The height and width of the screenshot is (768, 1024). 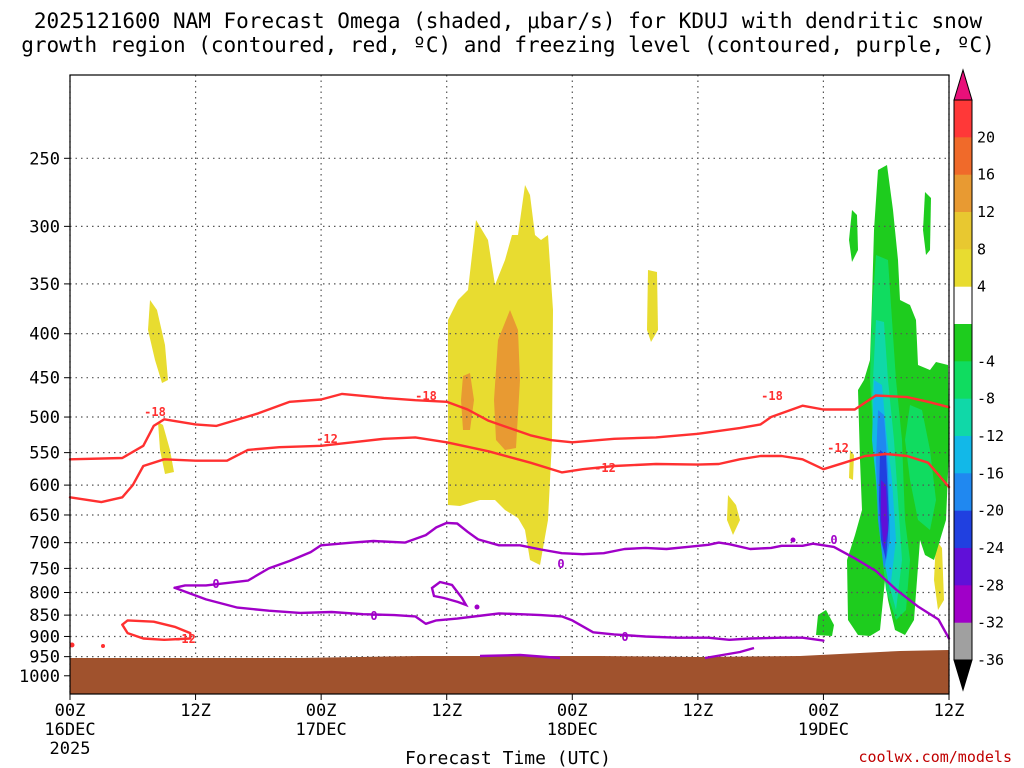 I want to click on colorbar-label: 16, so click(x=986, y=175).